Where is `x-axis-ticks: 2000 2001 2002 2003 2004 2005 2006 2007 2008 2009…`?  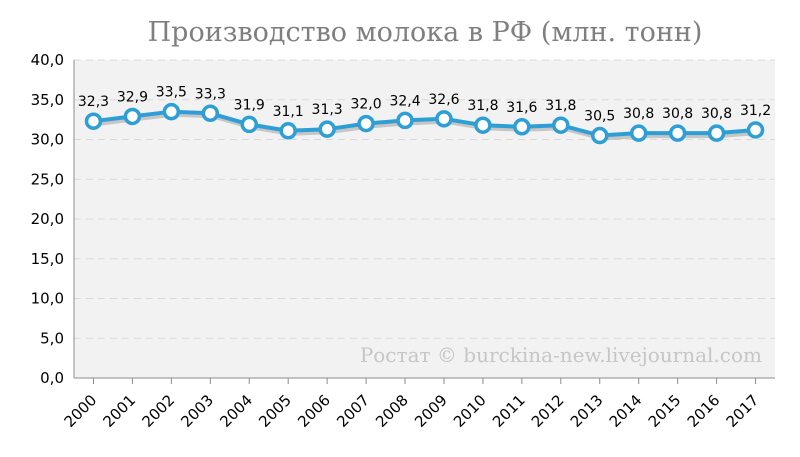 x-axis-ticks: 2000 2001 2002 2003 2004 2005 2006 2007 2008 2009… is located at coordinates (412, 404).